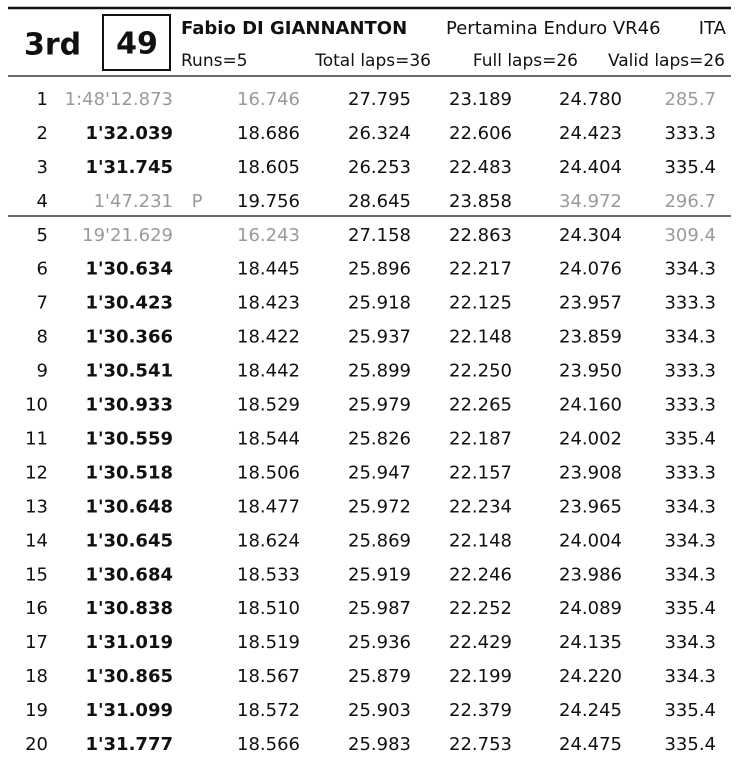 The height and width of the screenshot is (770, 739). Describe the element at coordinates (480, 99) in the screenshot. I see `cell-s3: 23.189` at that location.